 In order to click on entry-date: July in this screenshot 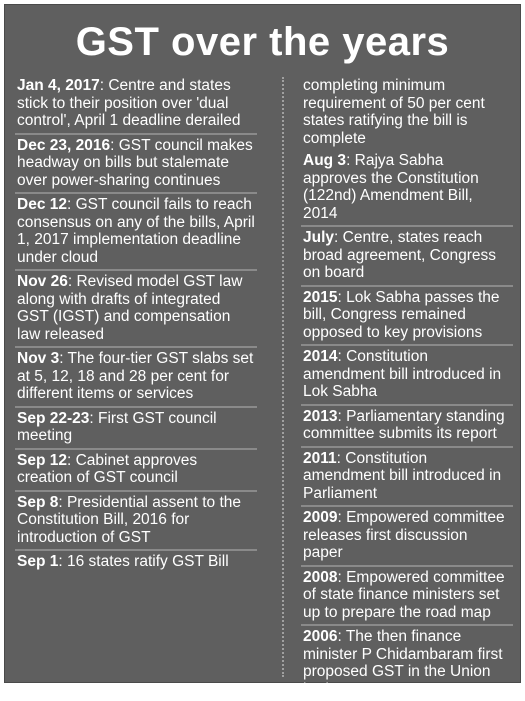, I will do `click(319, 237)`.